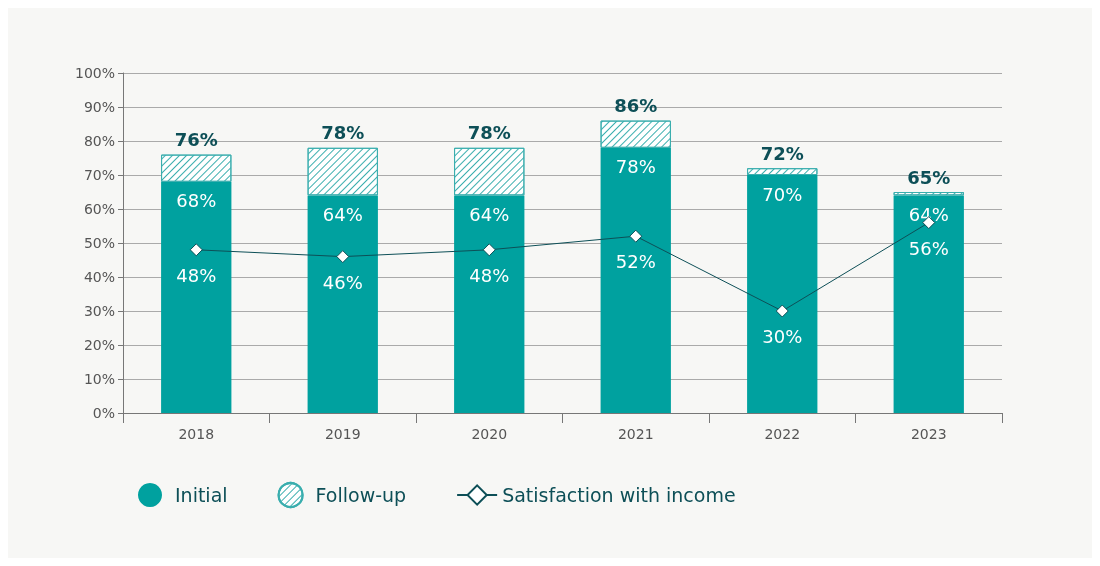 This screenshot has width=1100, height=566. Describe the element at coordinates (99, 209) in the screenshot. I see `y-tick-label: 60%` at that location.